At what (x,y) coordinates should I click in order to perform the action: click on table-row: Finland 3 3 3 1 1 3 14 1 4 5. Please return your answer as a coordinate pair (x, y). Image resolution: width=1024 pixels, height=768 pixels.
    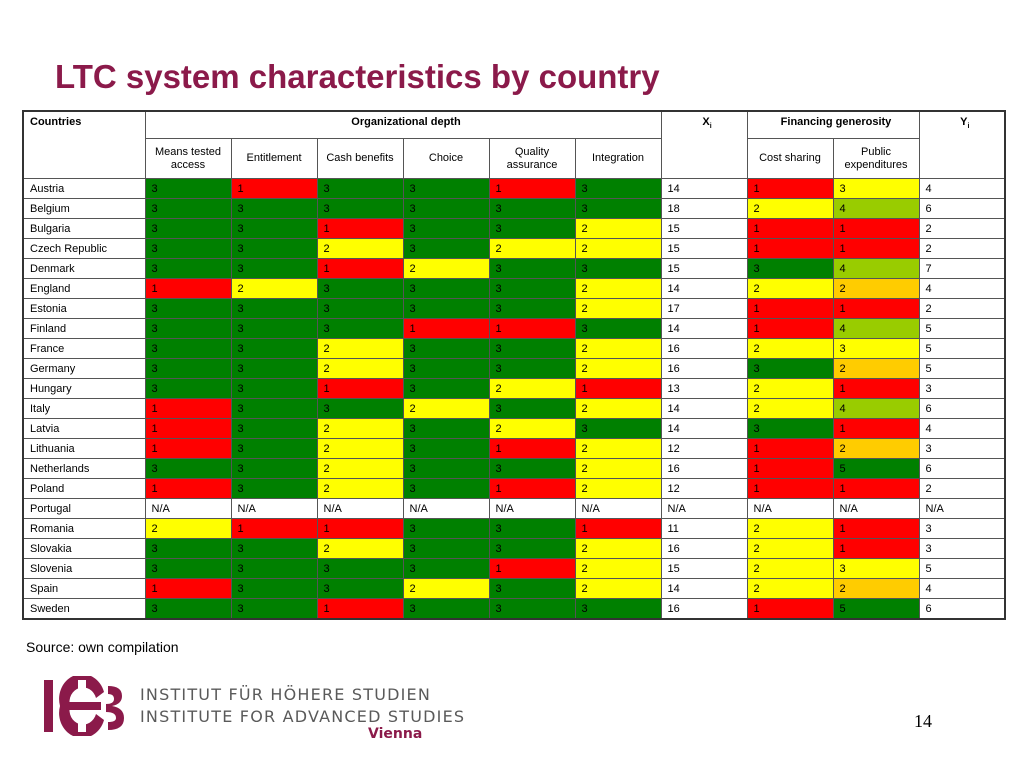
    Looking at the image, I should click on (514, 328).